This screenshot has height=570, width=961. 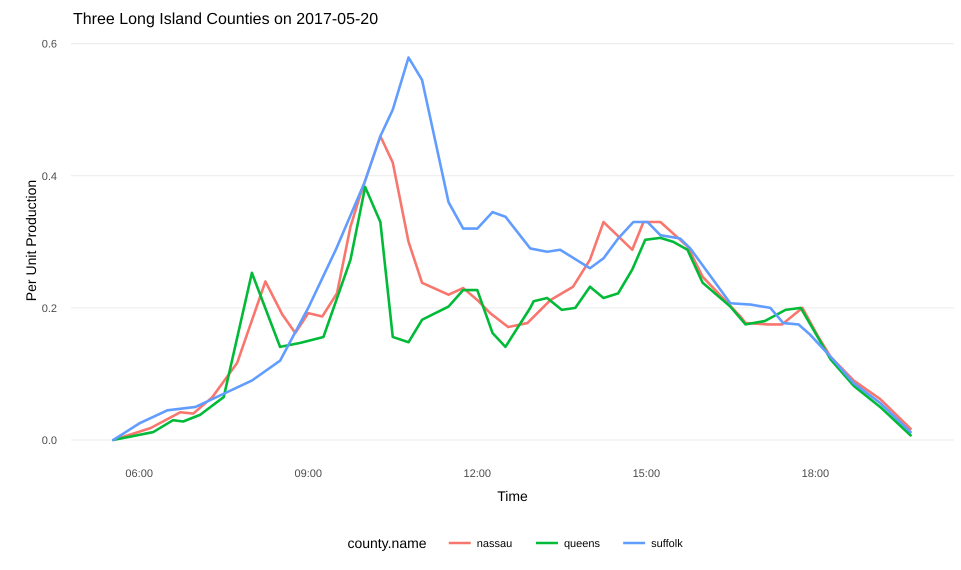 What do you see at coordinates (667, 544) in the screenshot?
I see `legend-label: suffolk` at bounding box center [667, 544].